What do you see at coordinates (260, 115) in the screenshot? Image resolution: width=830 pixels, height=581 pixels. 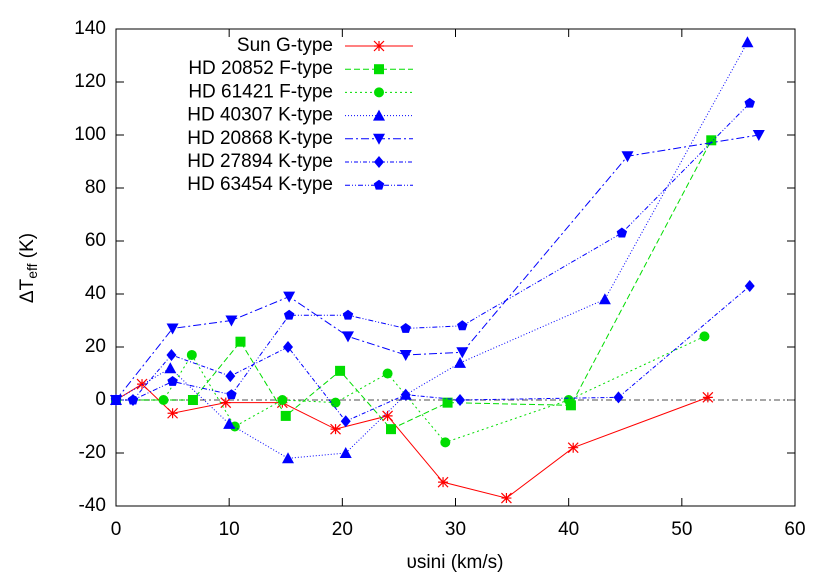 I see `legend-label: HD 40307 K-type` at bounding box center [260, 115].